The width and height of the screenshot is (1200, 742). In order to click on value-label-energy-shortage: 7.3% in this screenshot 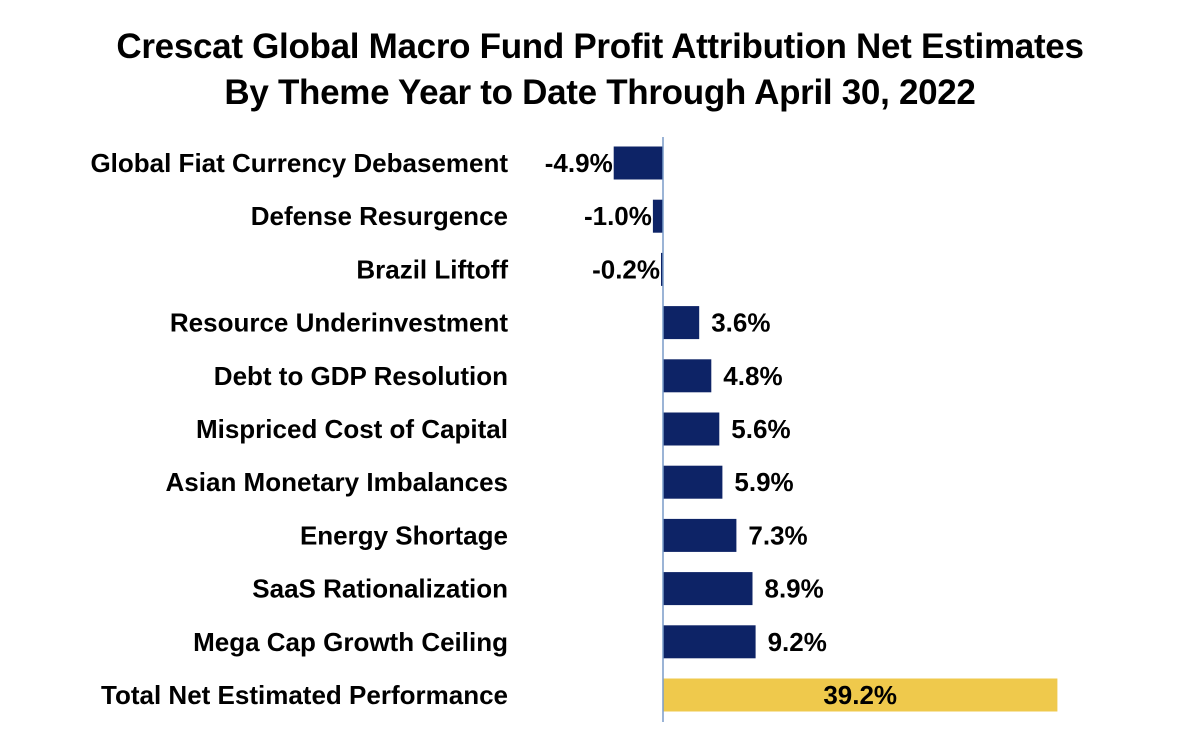, I will do `click(777, 535)`.